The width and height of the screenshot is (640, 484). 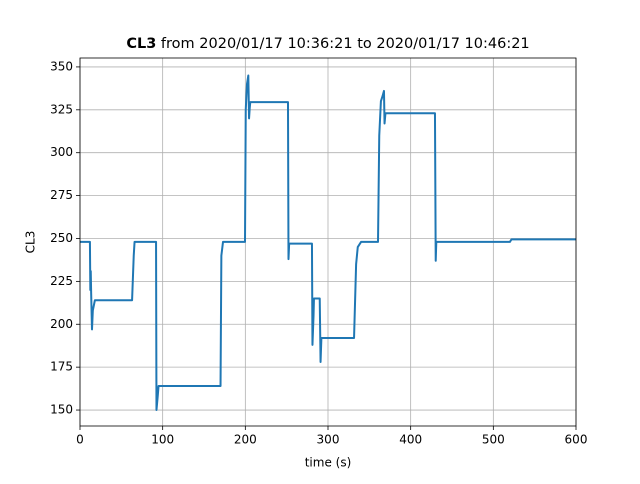 I want to click on y-tick-label: 225, so click(x=61, y=281).